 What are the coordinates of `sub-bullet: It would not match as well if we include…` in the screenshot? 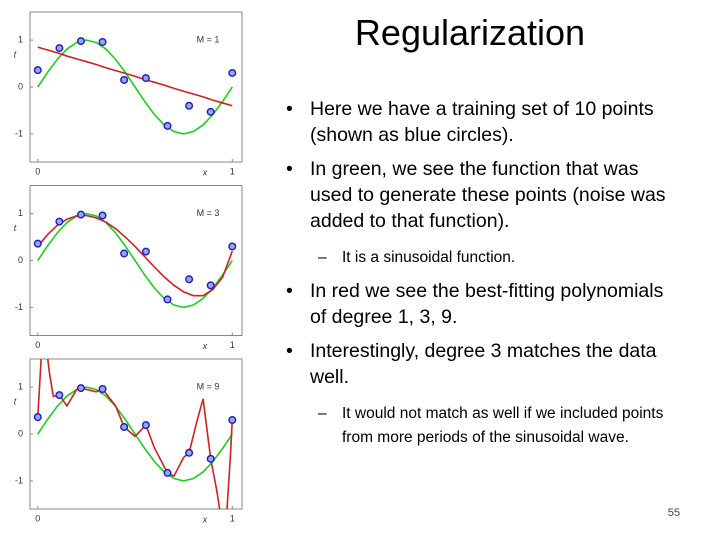 It's located at (482, 426).